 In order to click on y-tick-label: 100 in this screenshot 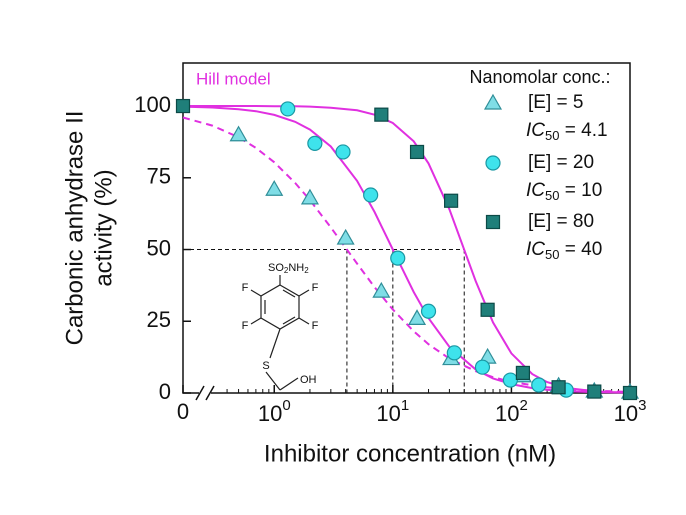, I will do `click(152, 104)`.